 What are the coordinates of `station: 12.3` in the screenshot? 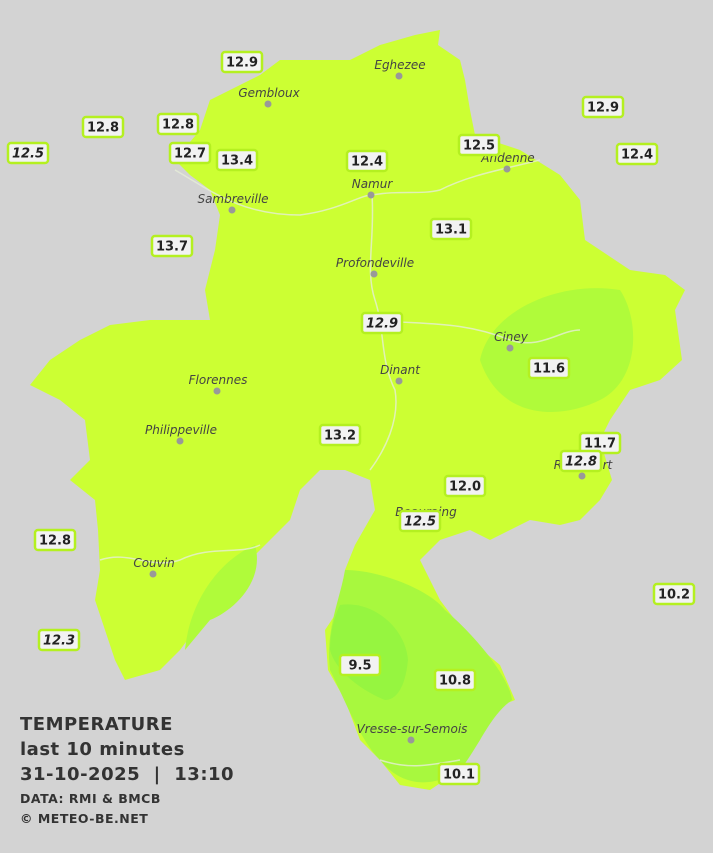 It's located at (59, 640).